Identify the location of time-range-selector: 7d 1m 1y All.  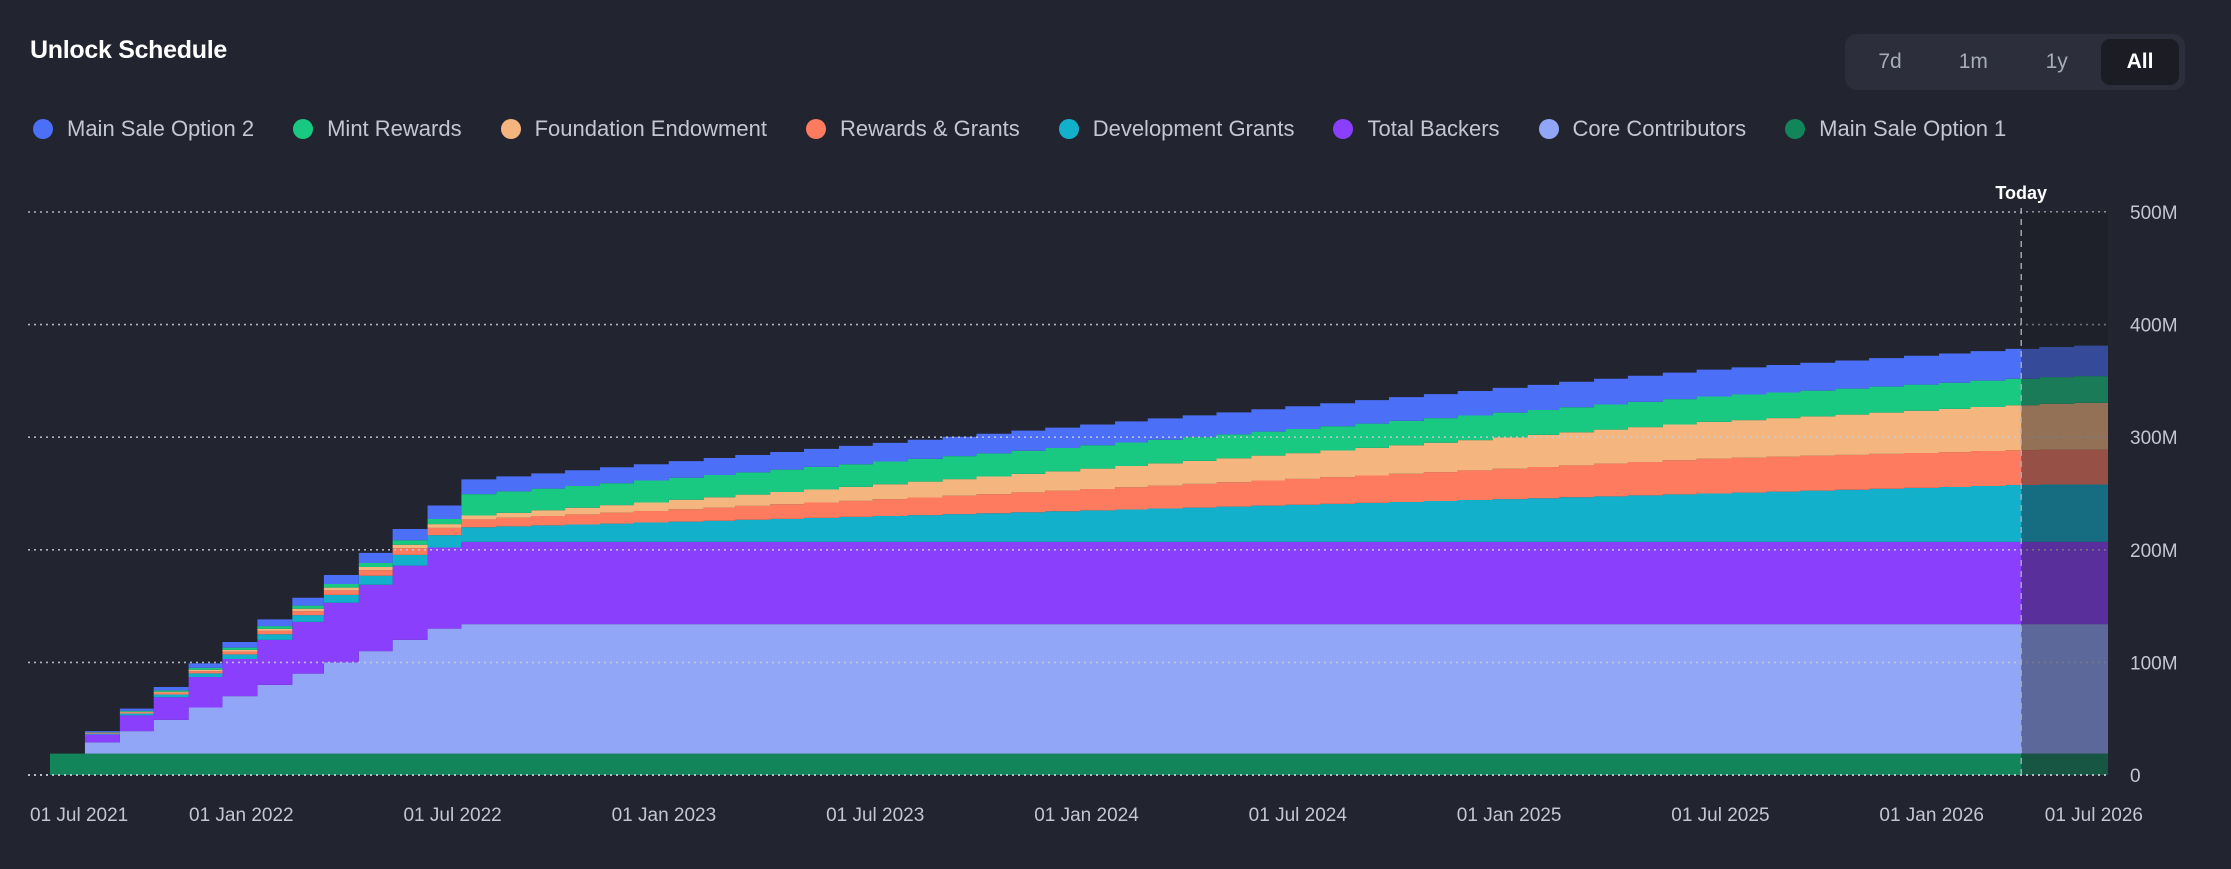
(2015, 62).